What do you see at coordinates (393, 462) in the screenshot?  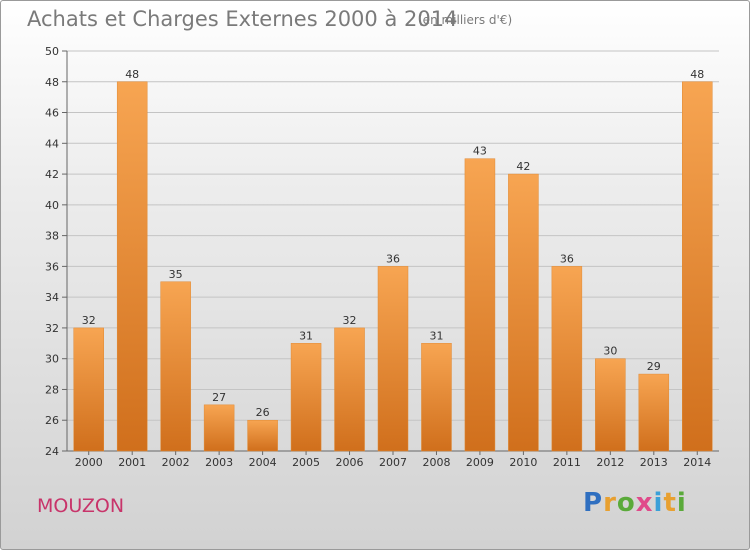 I see `x-tick-label: 2007` at bounding box center [393, 462].